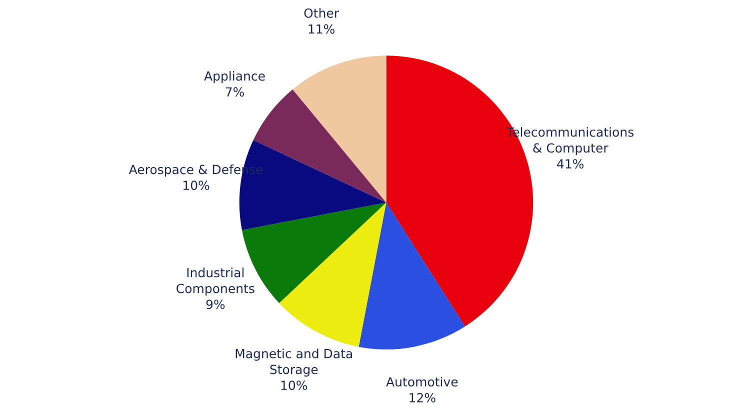 Image resolution: width=740 pixels, height=419 pixels. I want to click on slice-label: Appliance, so click(234, 77).